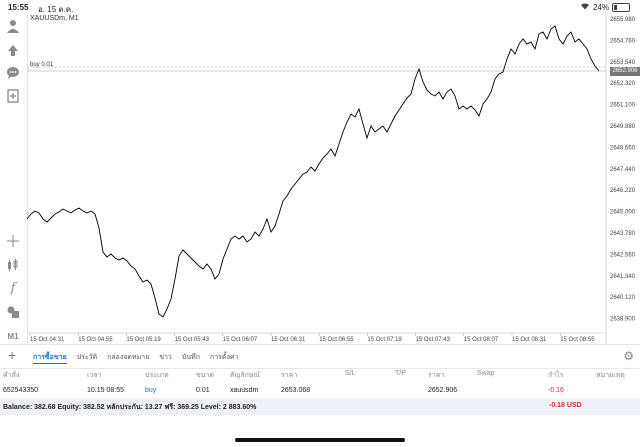  Describe the element at coordinates (350, 373) in the screenshot. I see `column-header: S/L` at that location.